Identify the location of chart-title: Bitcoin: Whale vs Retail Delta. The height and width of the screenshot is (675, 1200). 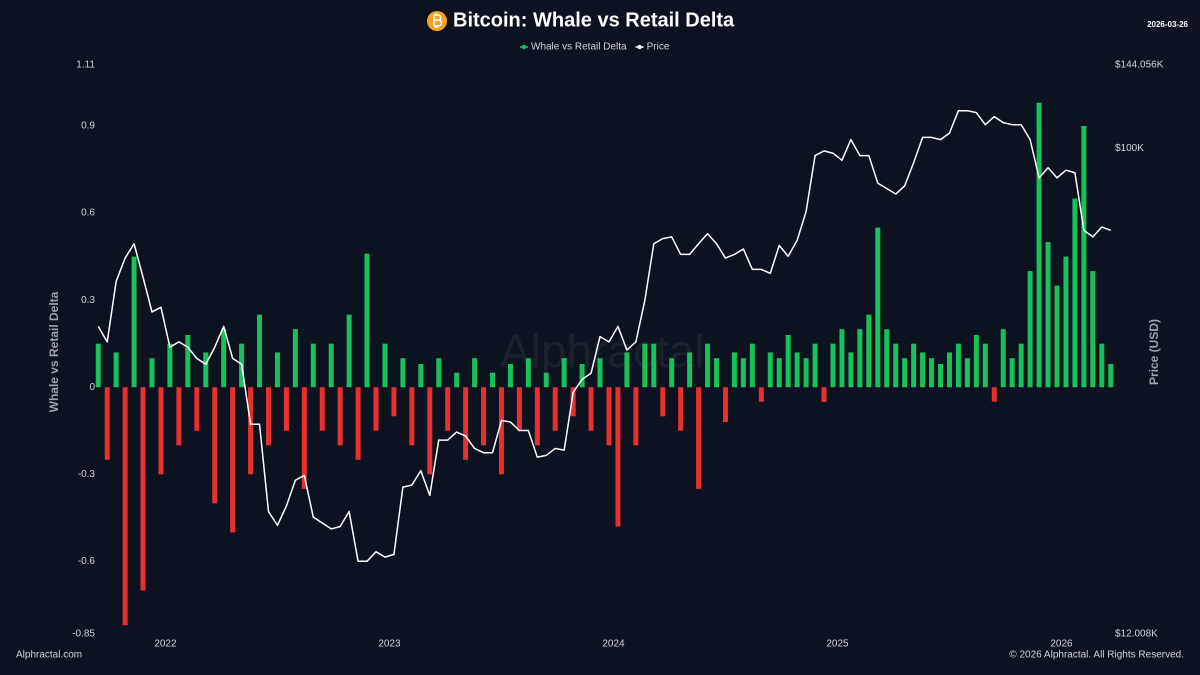
(594, 20).